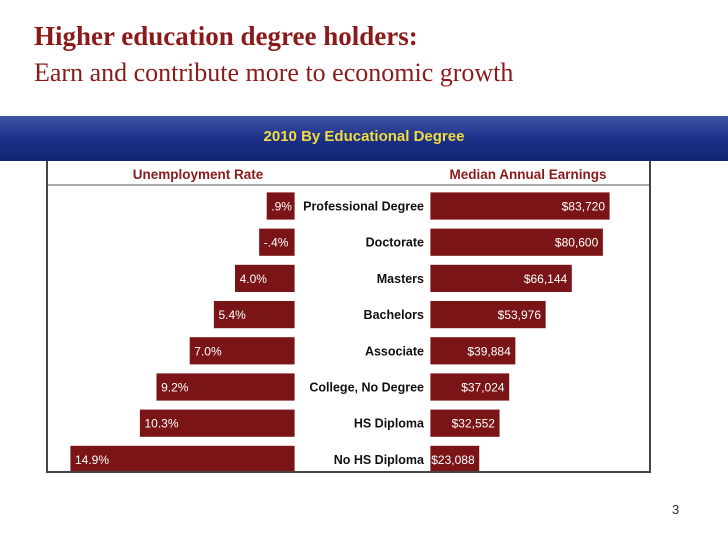 This screenshot has width=728, height=546. I want to click on header-unemployment-rate: Unemployment Rate, so click(198, 174).